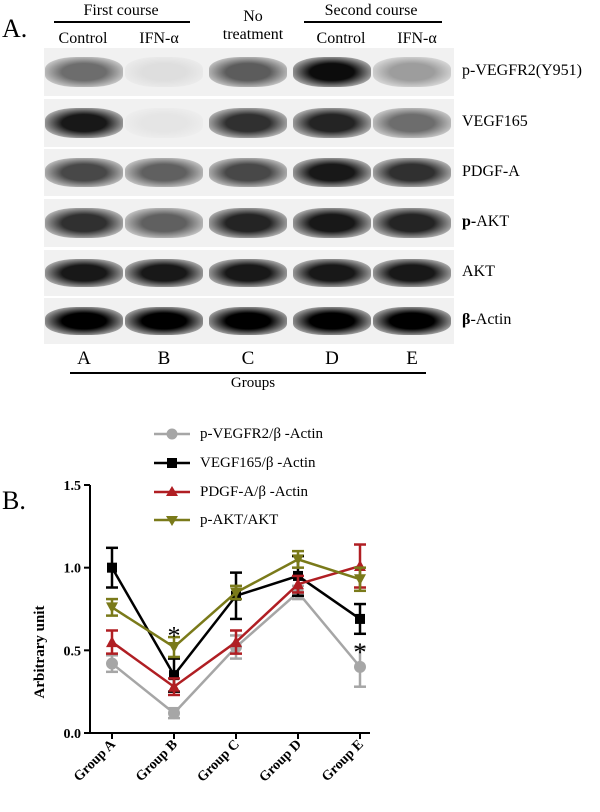 The height and width of the screenshot is (812, 600). What do you see at coordinates (248, 358) in the screenshot?
I see `lane-label-c: C` at bounding box center [248, 358].